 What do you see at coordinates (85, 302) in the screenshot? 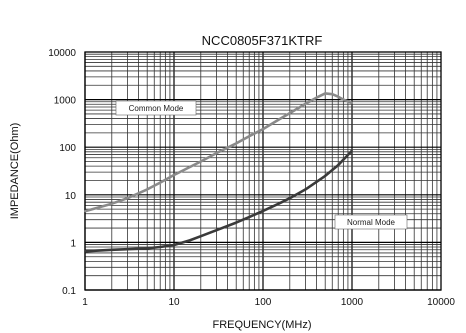
I see `x-tick-label: 1` at bounding box center [85, 302].